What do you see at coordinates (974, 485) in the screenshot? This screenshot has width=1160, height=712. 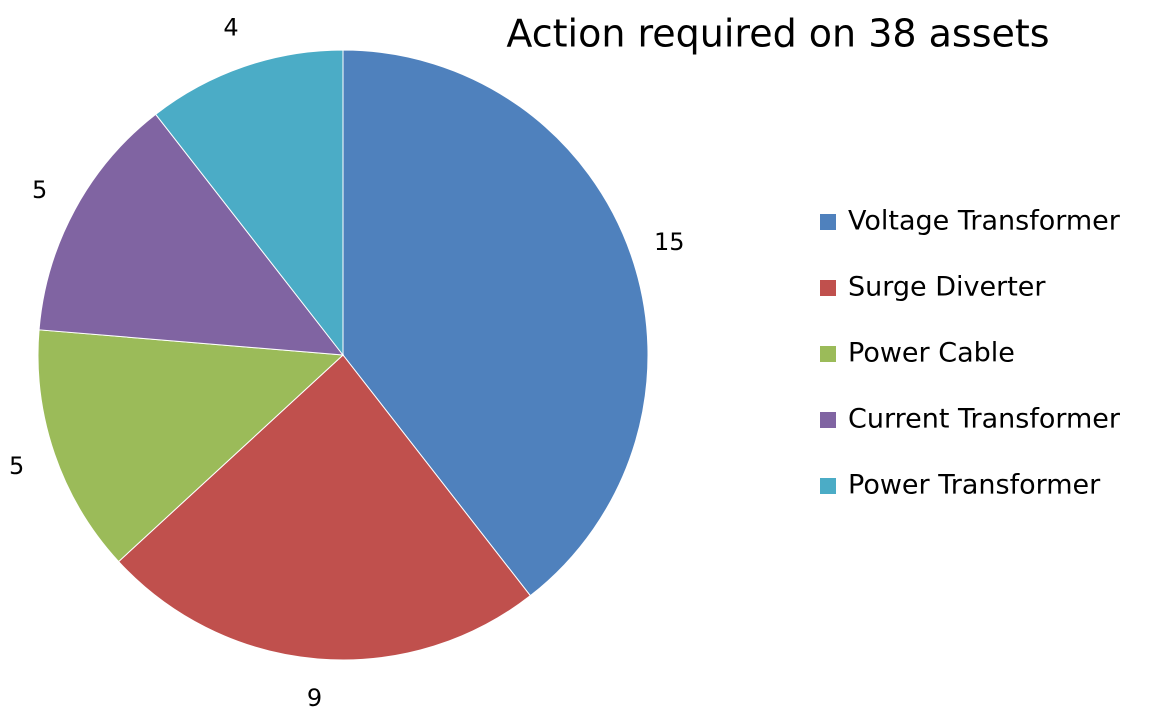 I see `legend-label: Power Transformer` at bounding box center [974, 485].